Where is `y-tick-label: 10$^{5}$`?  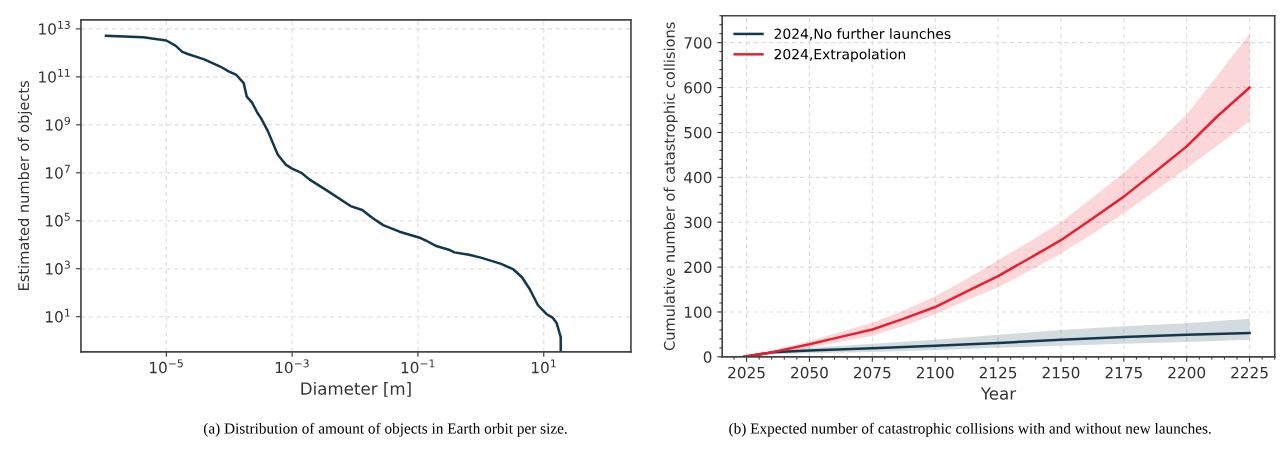
y-tick-label: 10$^{5}$ is located at coordinates (58, 219).